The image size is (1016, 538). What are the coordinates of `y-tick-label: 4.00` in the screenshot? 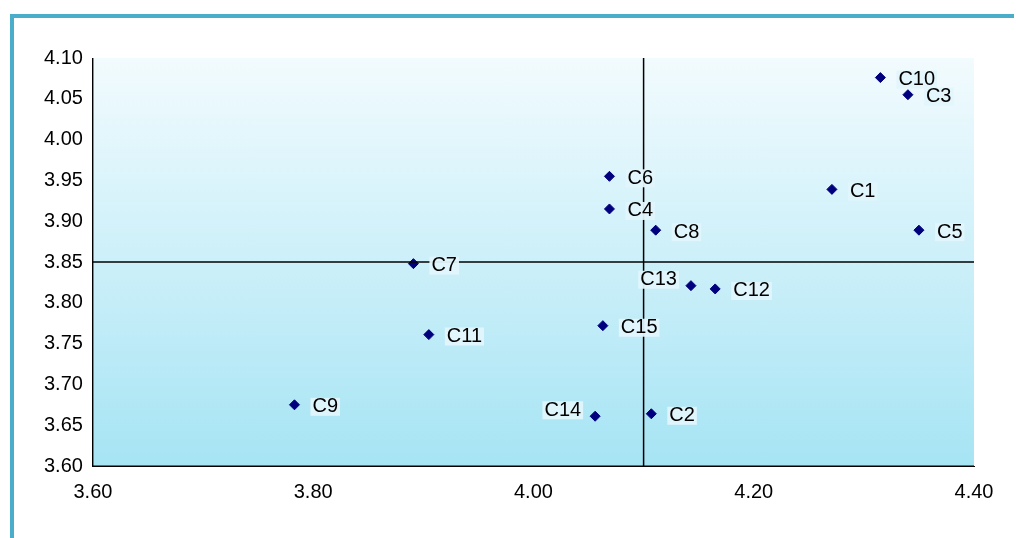 It's located at (63, 138).